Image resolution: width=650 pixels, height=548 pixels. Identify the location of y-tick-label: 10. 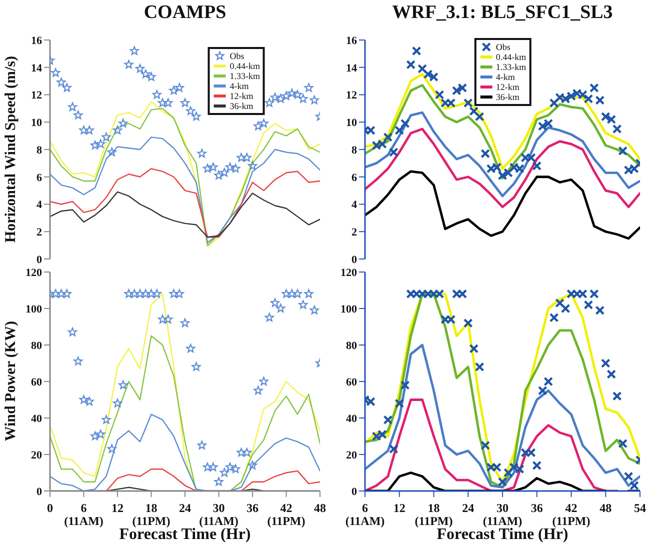
(352, 123).